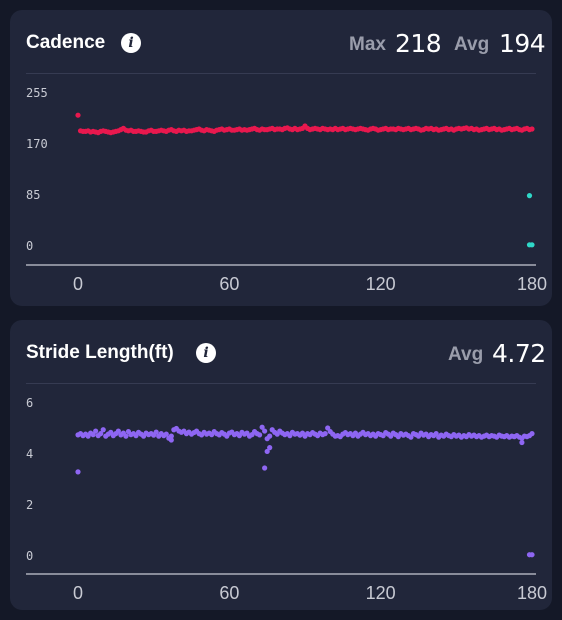 Image resolution: width=562 pixels, height=620 pixels. Describe the element at coordinates (472, 44) in the screenshot. I see `cadence-avg-label: Avg` at that location.